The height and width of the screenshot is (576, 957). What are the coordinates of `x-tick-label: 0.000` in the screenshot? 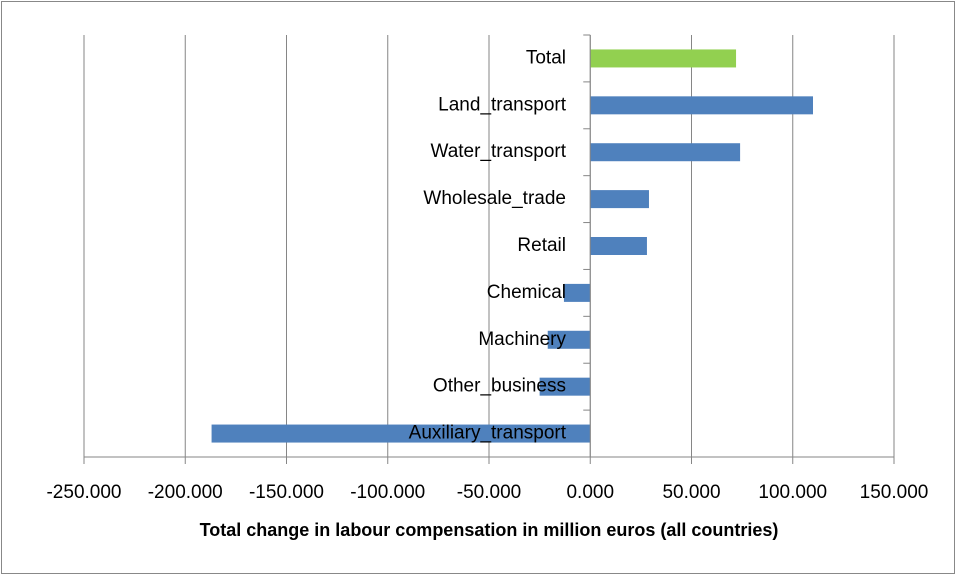 It's located at (590, 492).